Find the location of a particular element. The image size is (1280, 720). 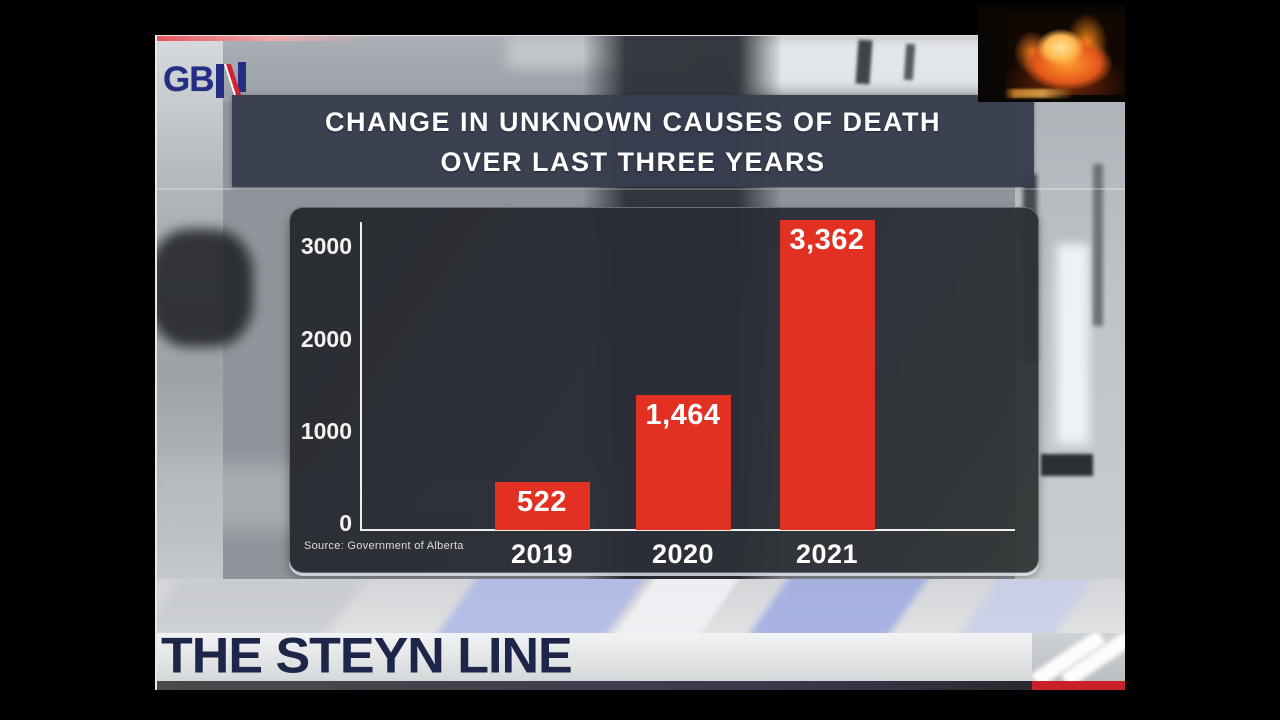

y-tick-label: 0 is located at coordinates (345, 523).